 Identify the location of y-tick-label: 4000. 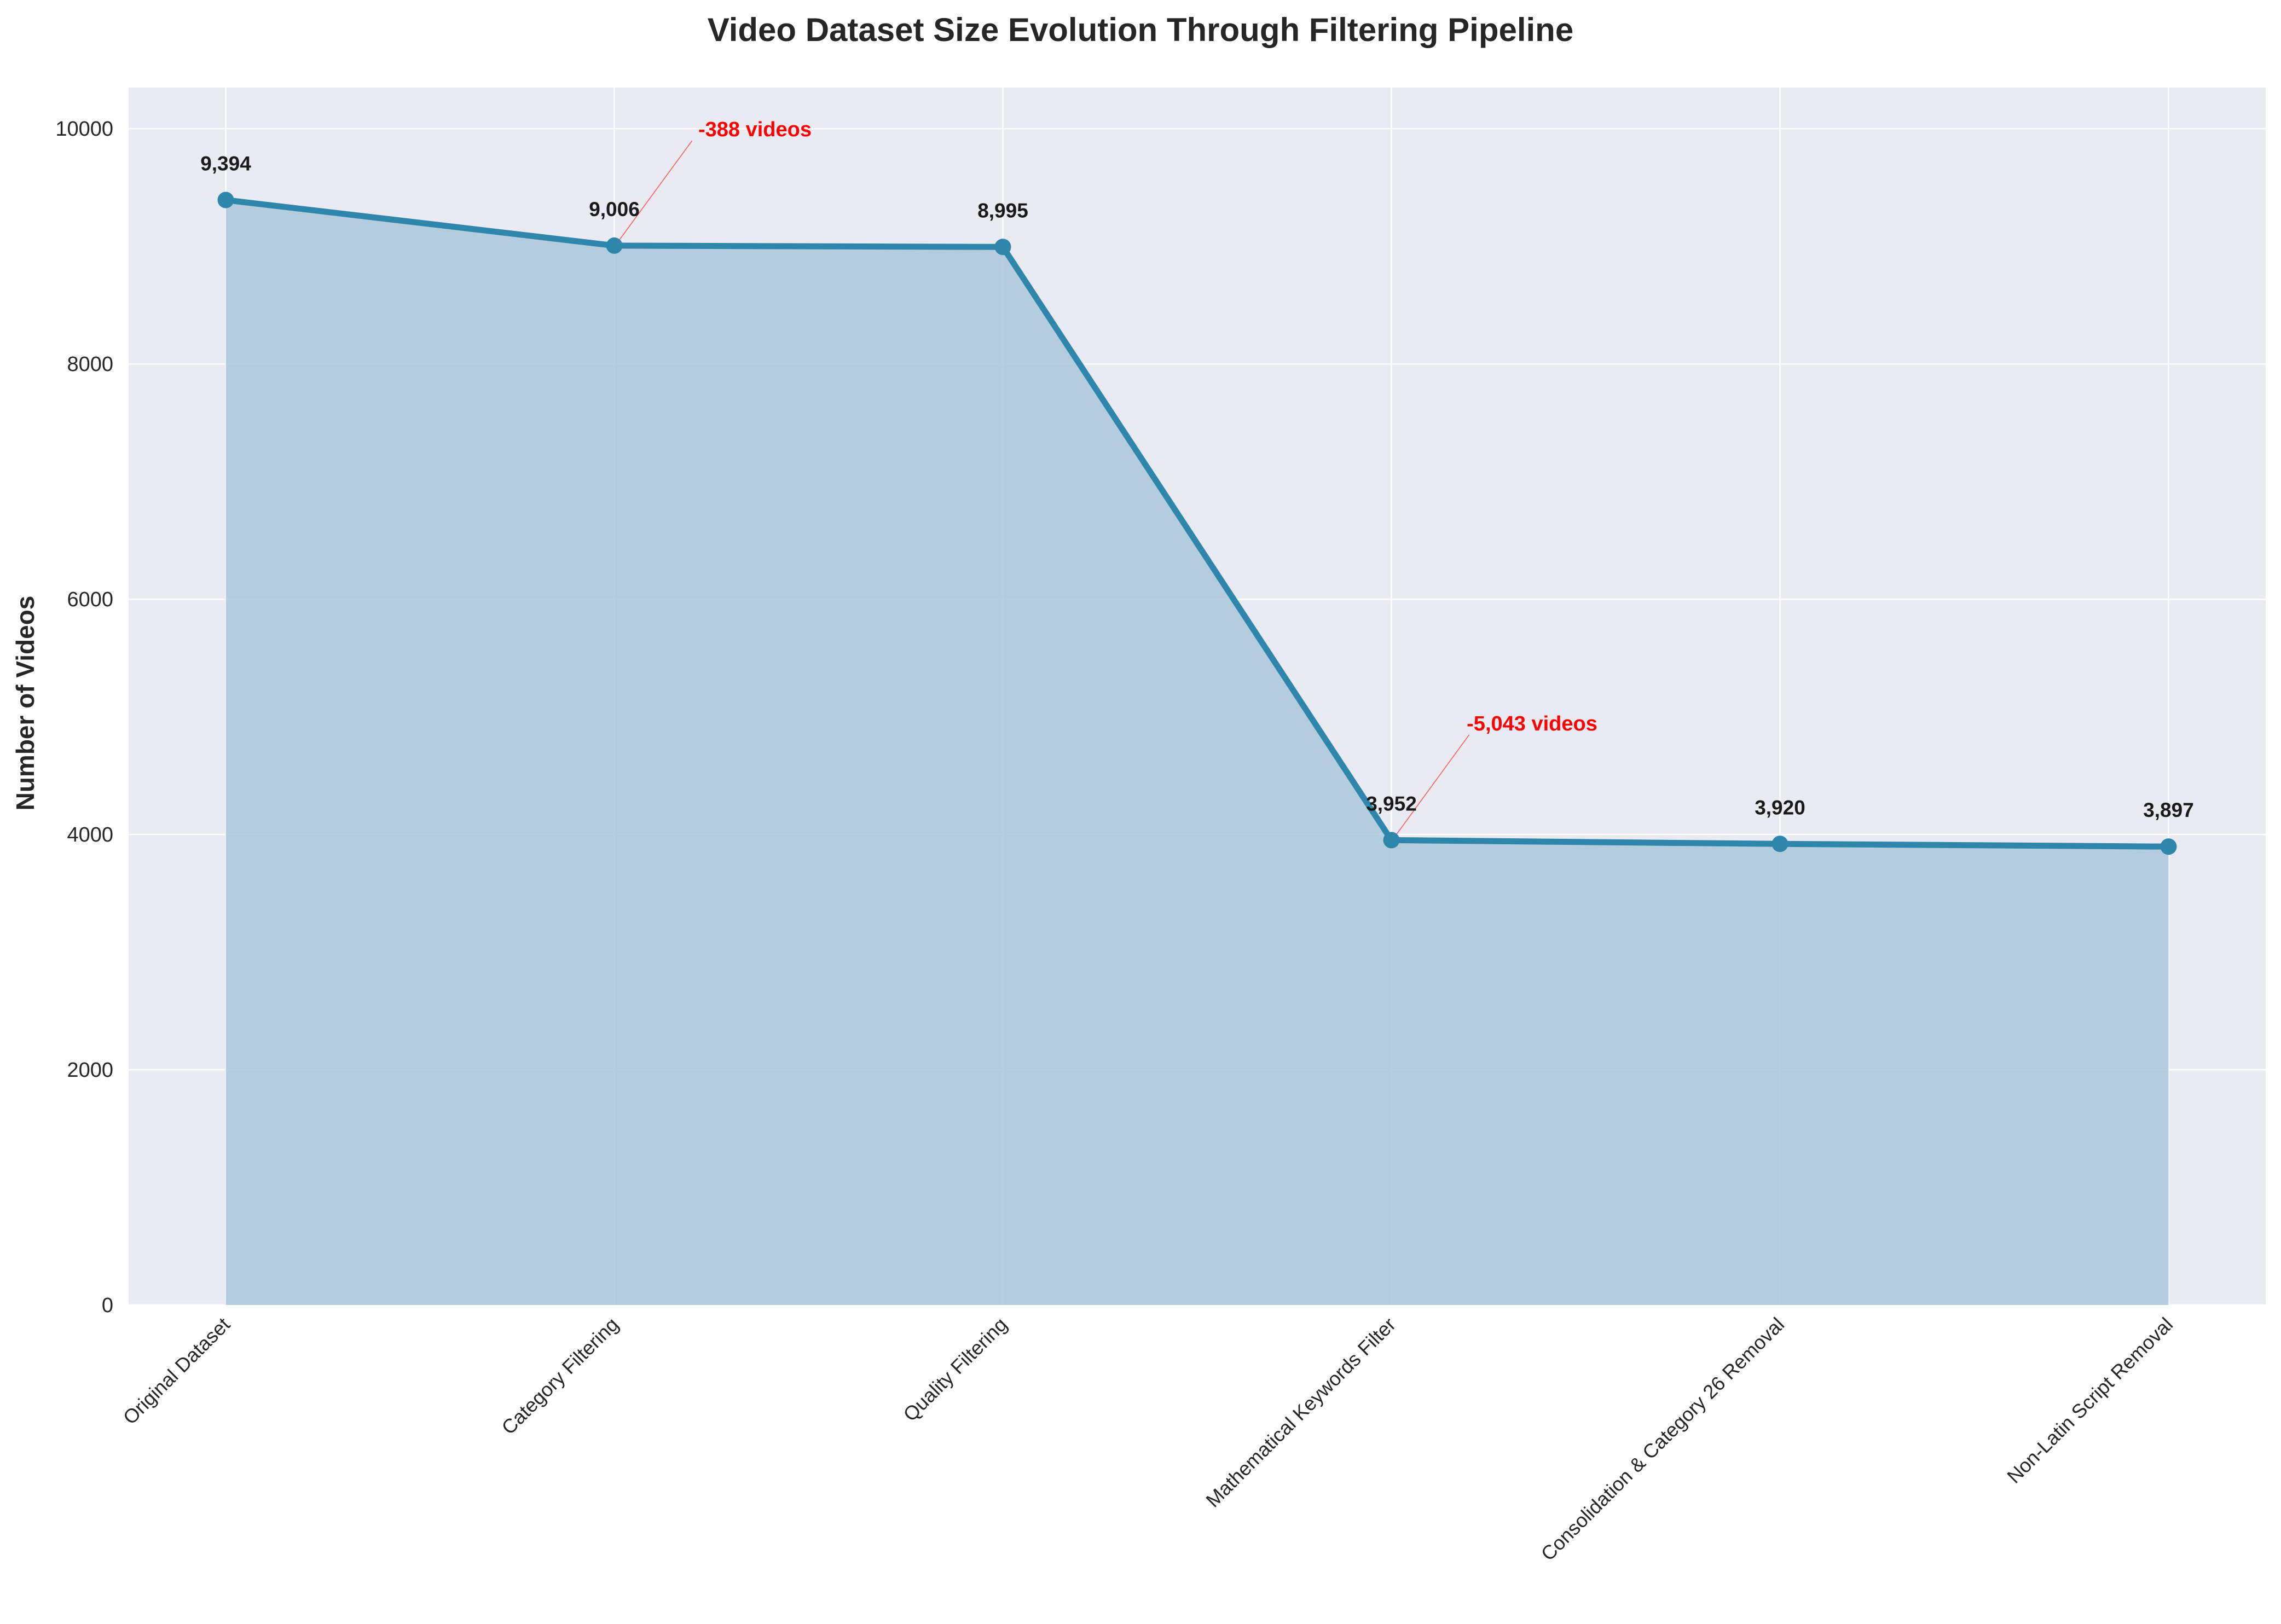
(90, 835).